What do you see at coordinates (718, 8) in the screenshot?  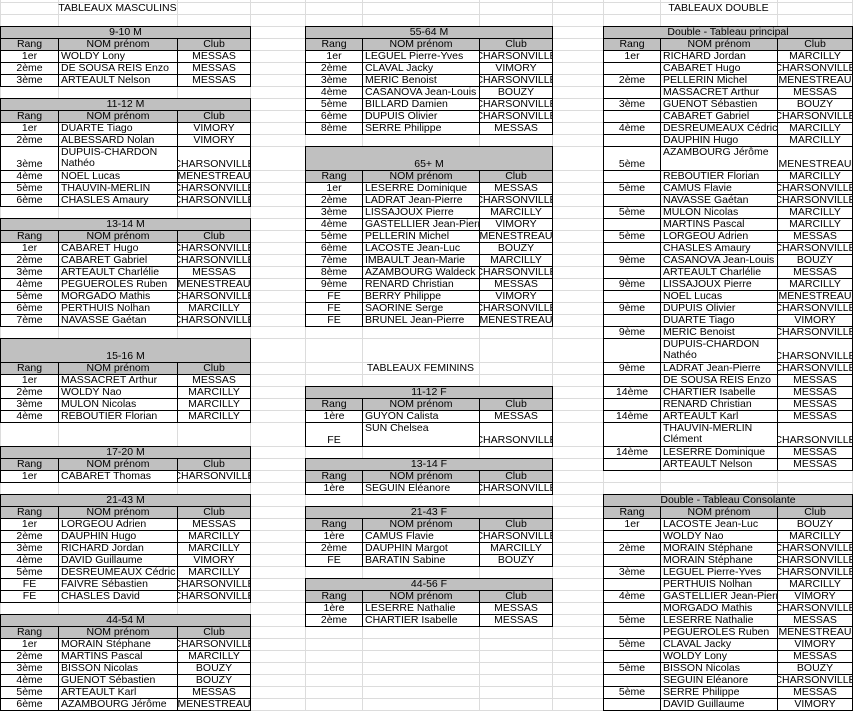 I see `heading-double: TABLEAUX DOUBLE` at bounding box center [718, 8].